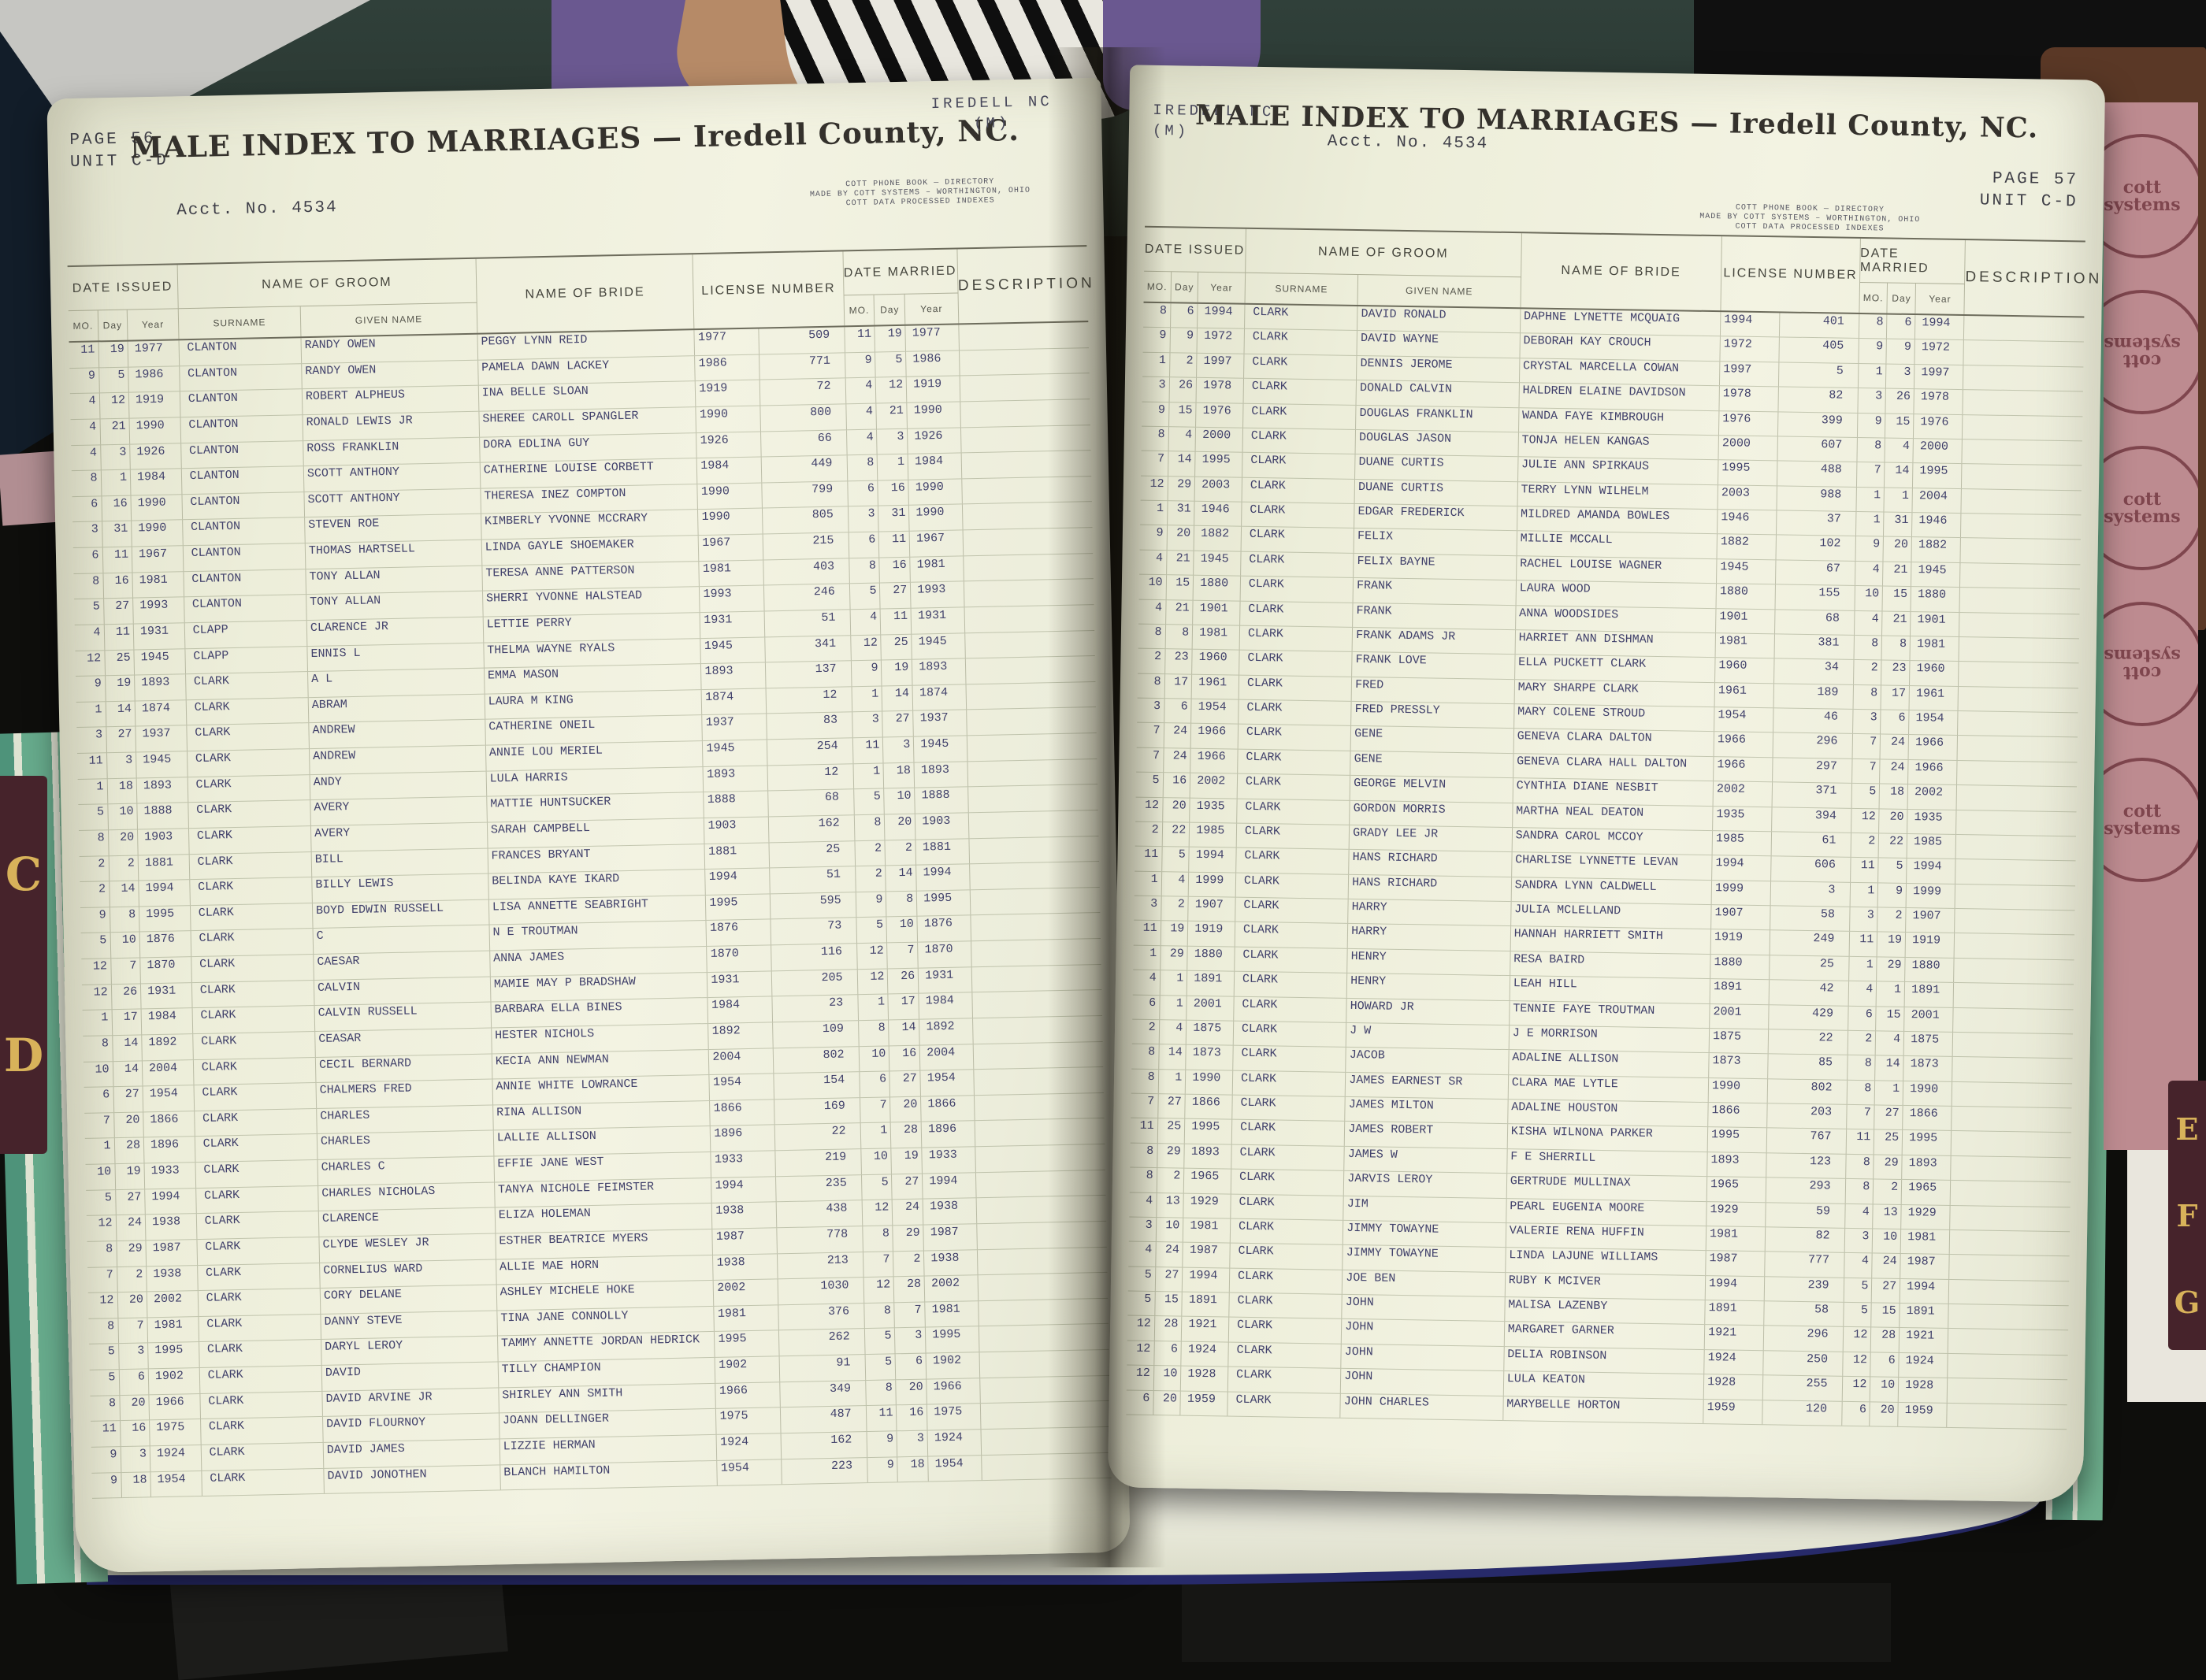 The width and height of the screenshot is (2206, 1680). Describe the element at coordinates (1218, 563) in the screenshot. I see `issued-year: 1945` at that location.